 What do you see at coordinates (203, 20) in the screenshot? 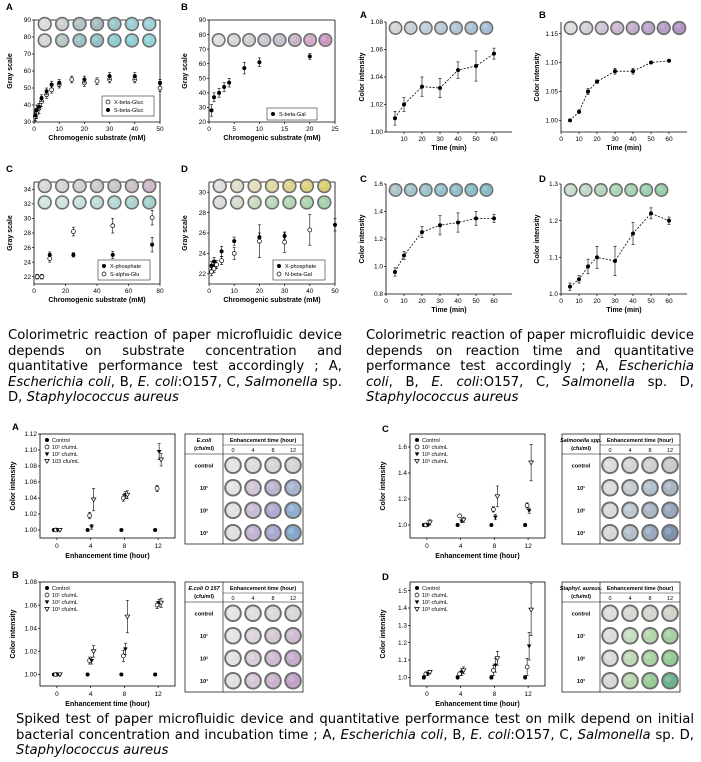
I see `y-tick-label: 90` at bounding box center [203, 20].